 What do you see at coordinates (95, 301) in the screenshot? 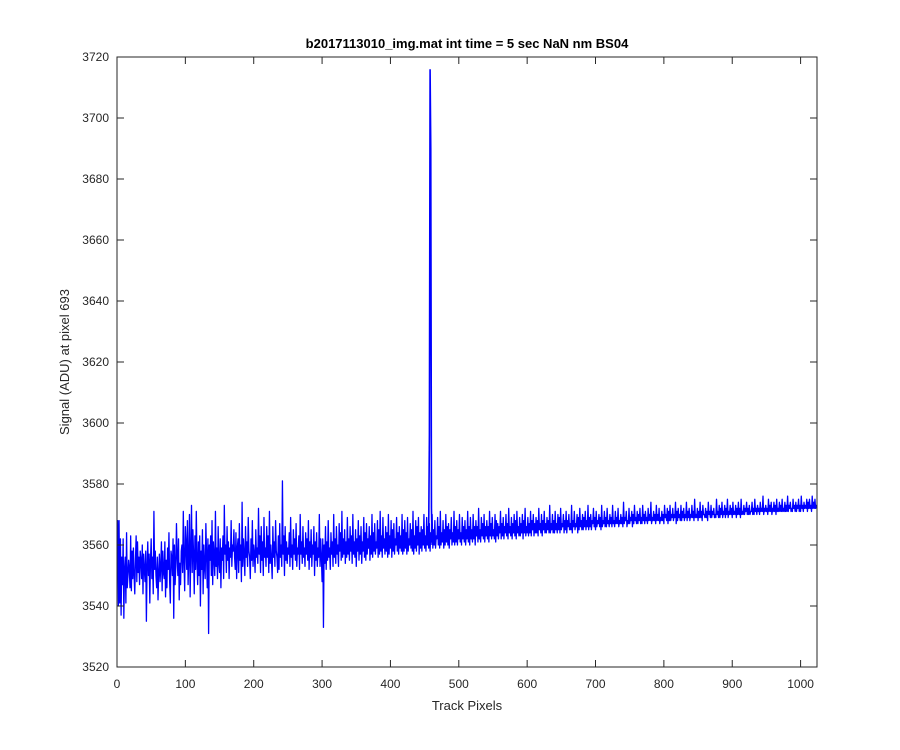
I see `y-tick-label: 3640` at bounding box center [95, 301].